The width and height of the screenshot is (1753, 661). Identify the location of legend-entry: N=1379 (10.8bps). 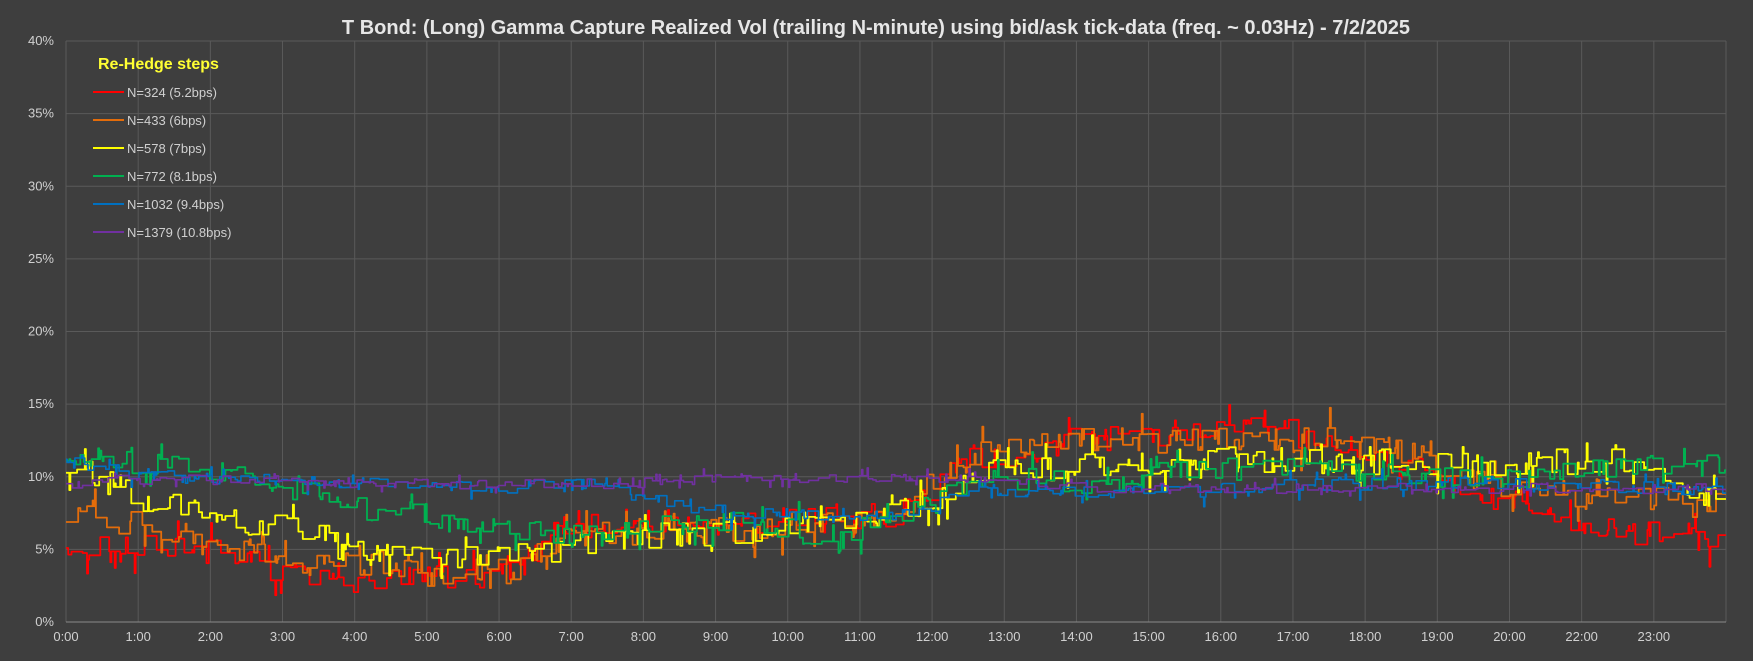
(179, 232).